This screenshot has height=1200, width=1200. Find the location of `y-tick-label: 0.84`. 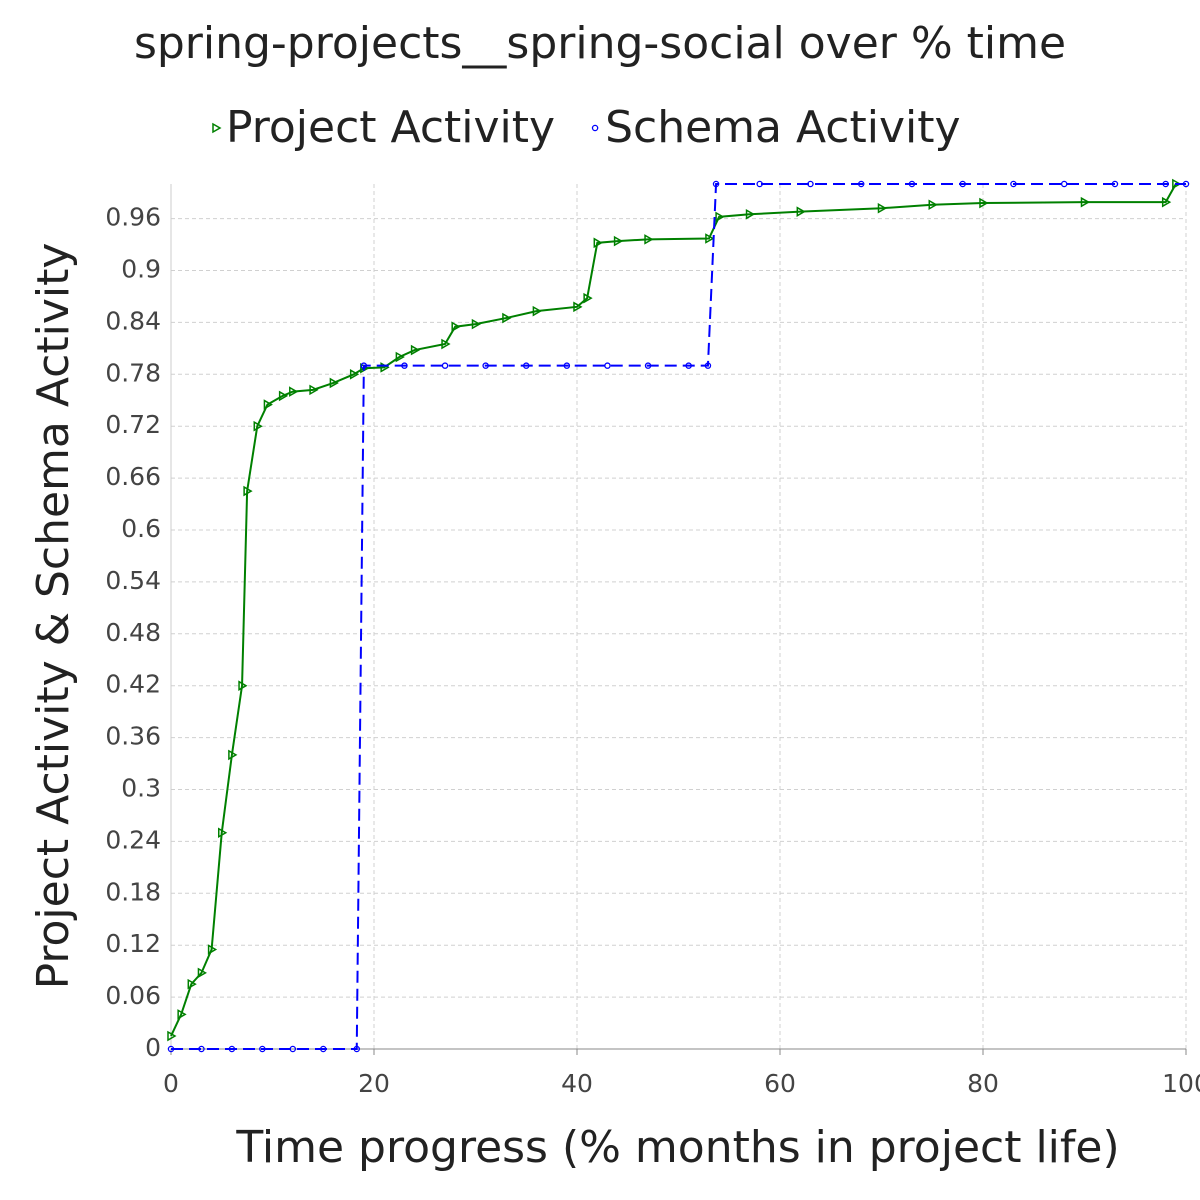

y-tick-label: 0.84 is located at coordinates (133, 320).